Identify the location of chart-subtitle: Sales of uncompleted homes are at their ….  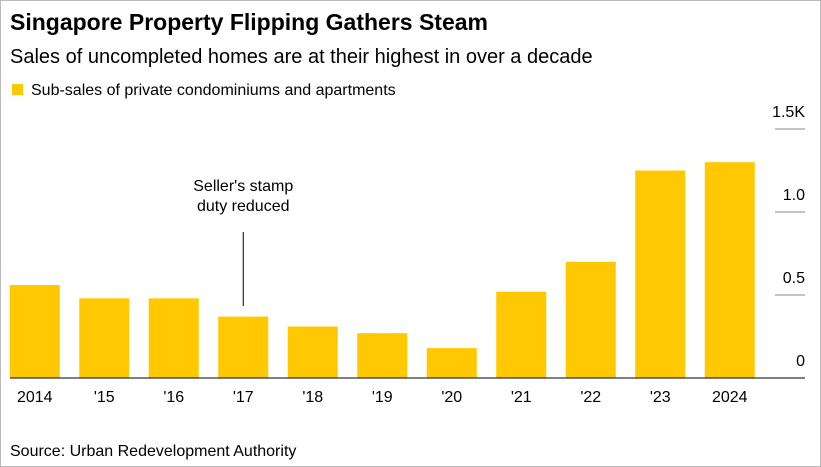
(301, 57).